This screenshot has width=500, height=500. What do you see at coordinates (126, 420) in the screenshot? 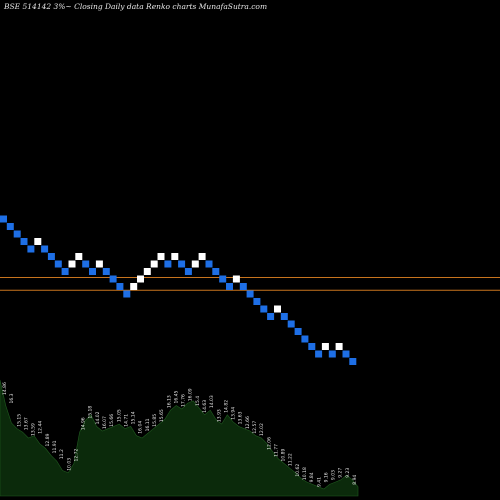
I see `volume-label: 14.71` at bounding box center [126, 420].